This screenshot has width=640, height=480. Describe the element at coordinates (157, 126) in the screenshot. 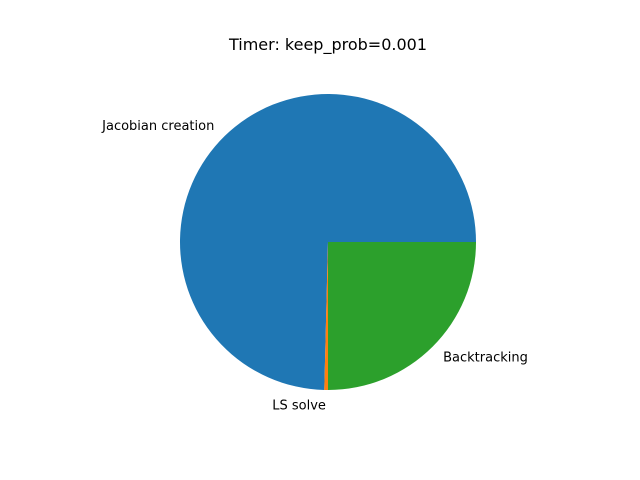

I see `slice-label-jacobian-creation: Jacobian creation` at that location.